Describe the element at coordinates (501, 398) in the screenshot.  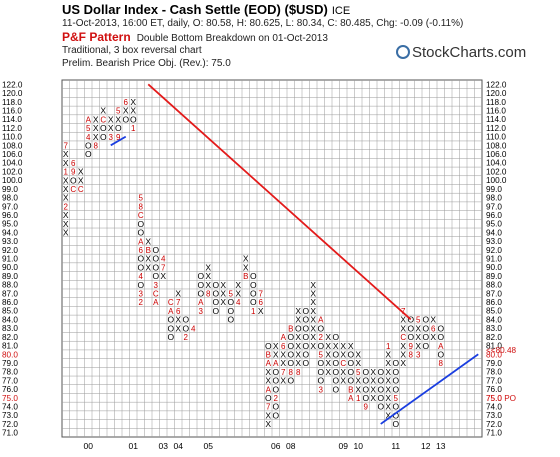
I see `price-annotation: 75.0 PO` at that location.